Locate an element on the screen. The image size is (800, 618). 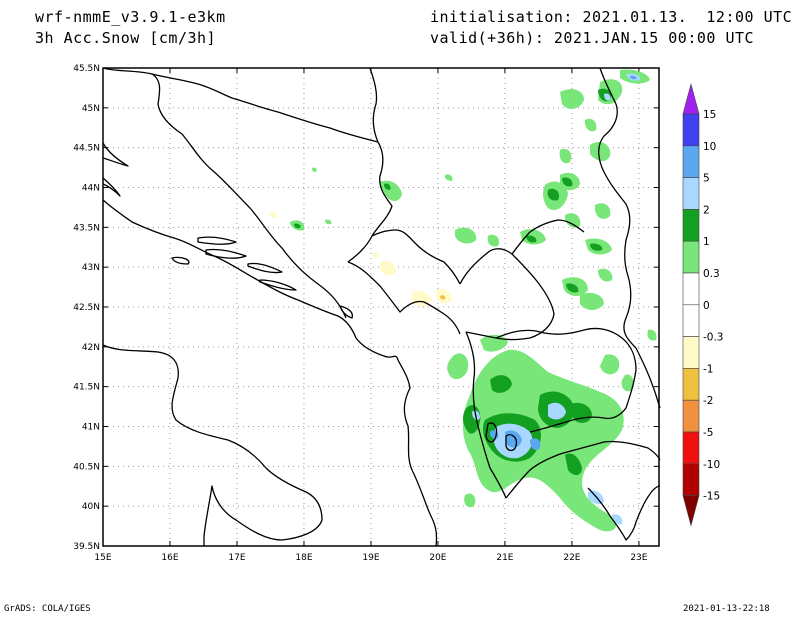
lon-tick-label: 16E is located at coordinates (169, 558).